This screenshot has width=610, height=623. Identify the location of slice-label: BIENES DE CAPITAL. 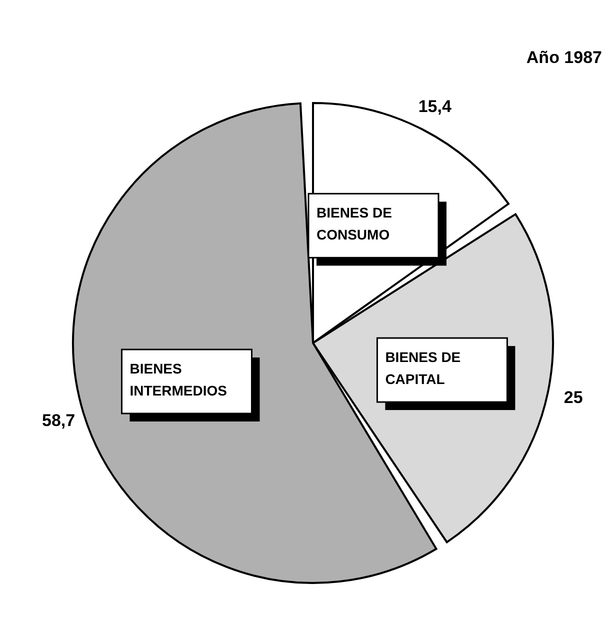
(423, 368).